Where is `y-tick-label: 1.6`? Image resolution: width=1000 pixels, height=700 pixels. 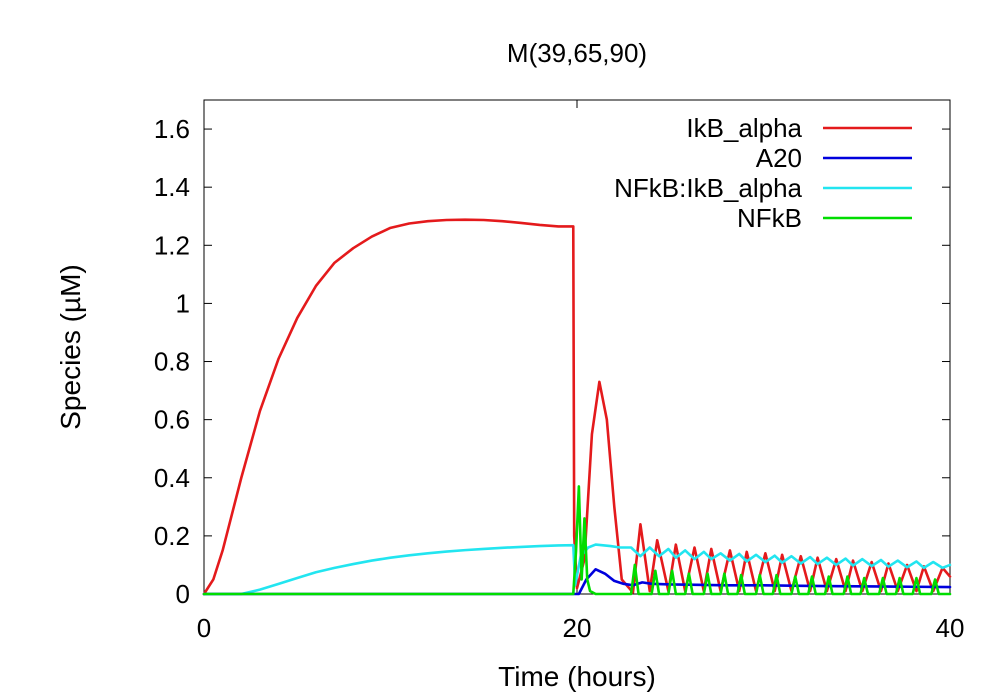
y-tick-label: 1.6 is located at coordinates (172, 129).